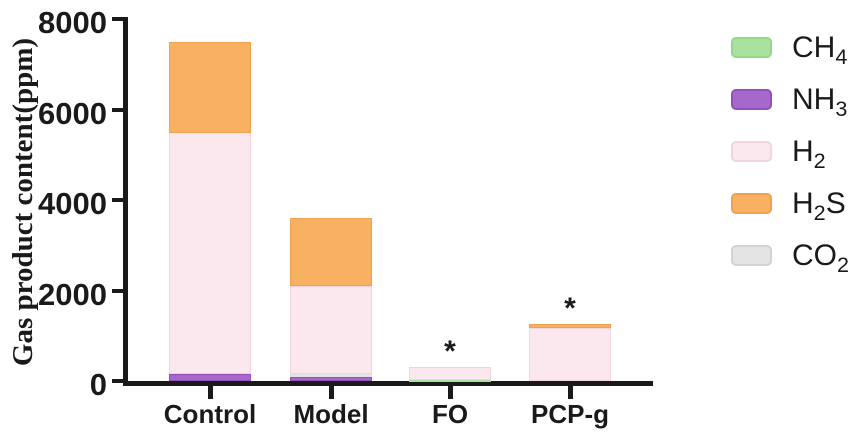 The height and width of the screenshot is (439, 851). I want to click on bar-segment-Model-CO2, so click(331, 375).